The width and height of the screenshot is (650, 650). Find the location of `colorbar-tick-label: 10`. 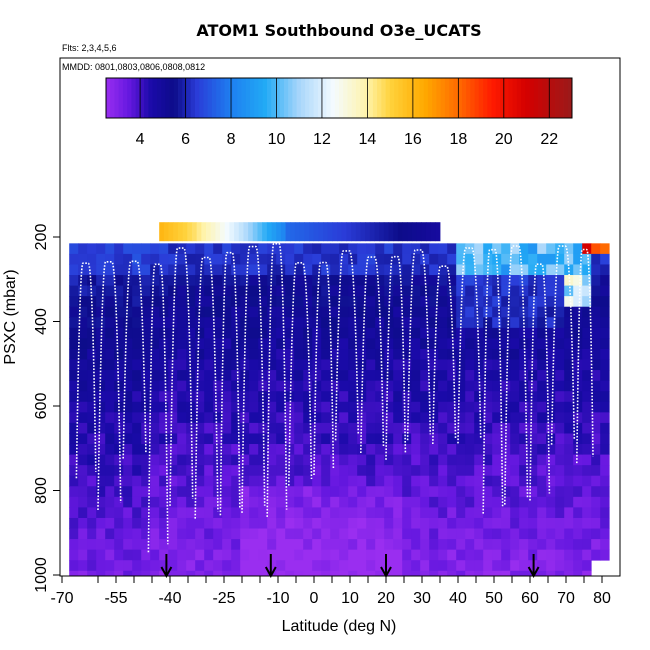

colorbar-tick-label: 10 is located at coordinates (277, 139).